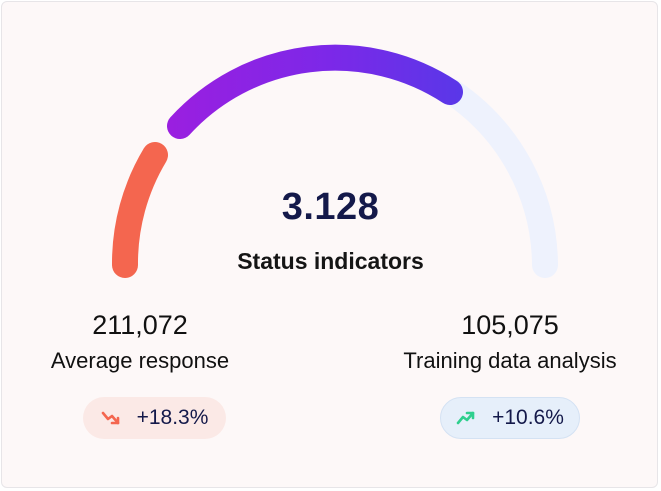  Describe the element at coordinates (466, 418) in the screenshot. I see `trend-up-icon` at that location.